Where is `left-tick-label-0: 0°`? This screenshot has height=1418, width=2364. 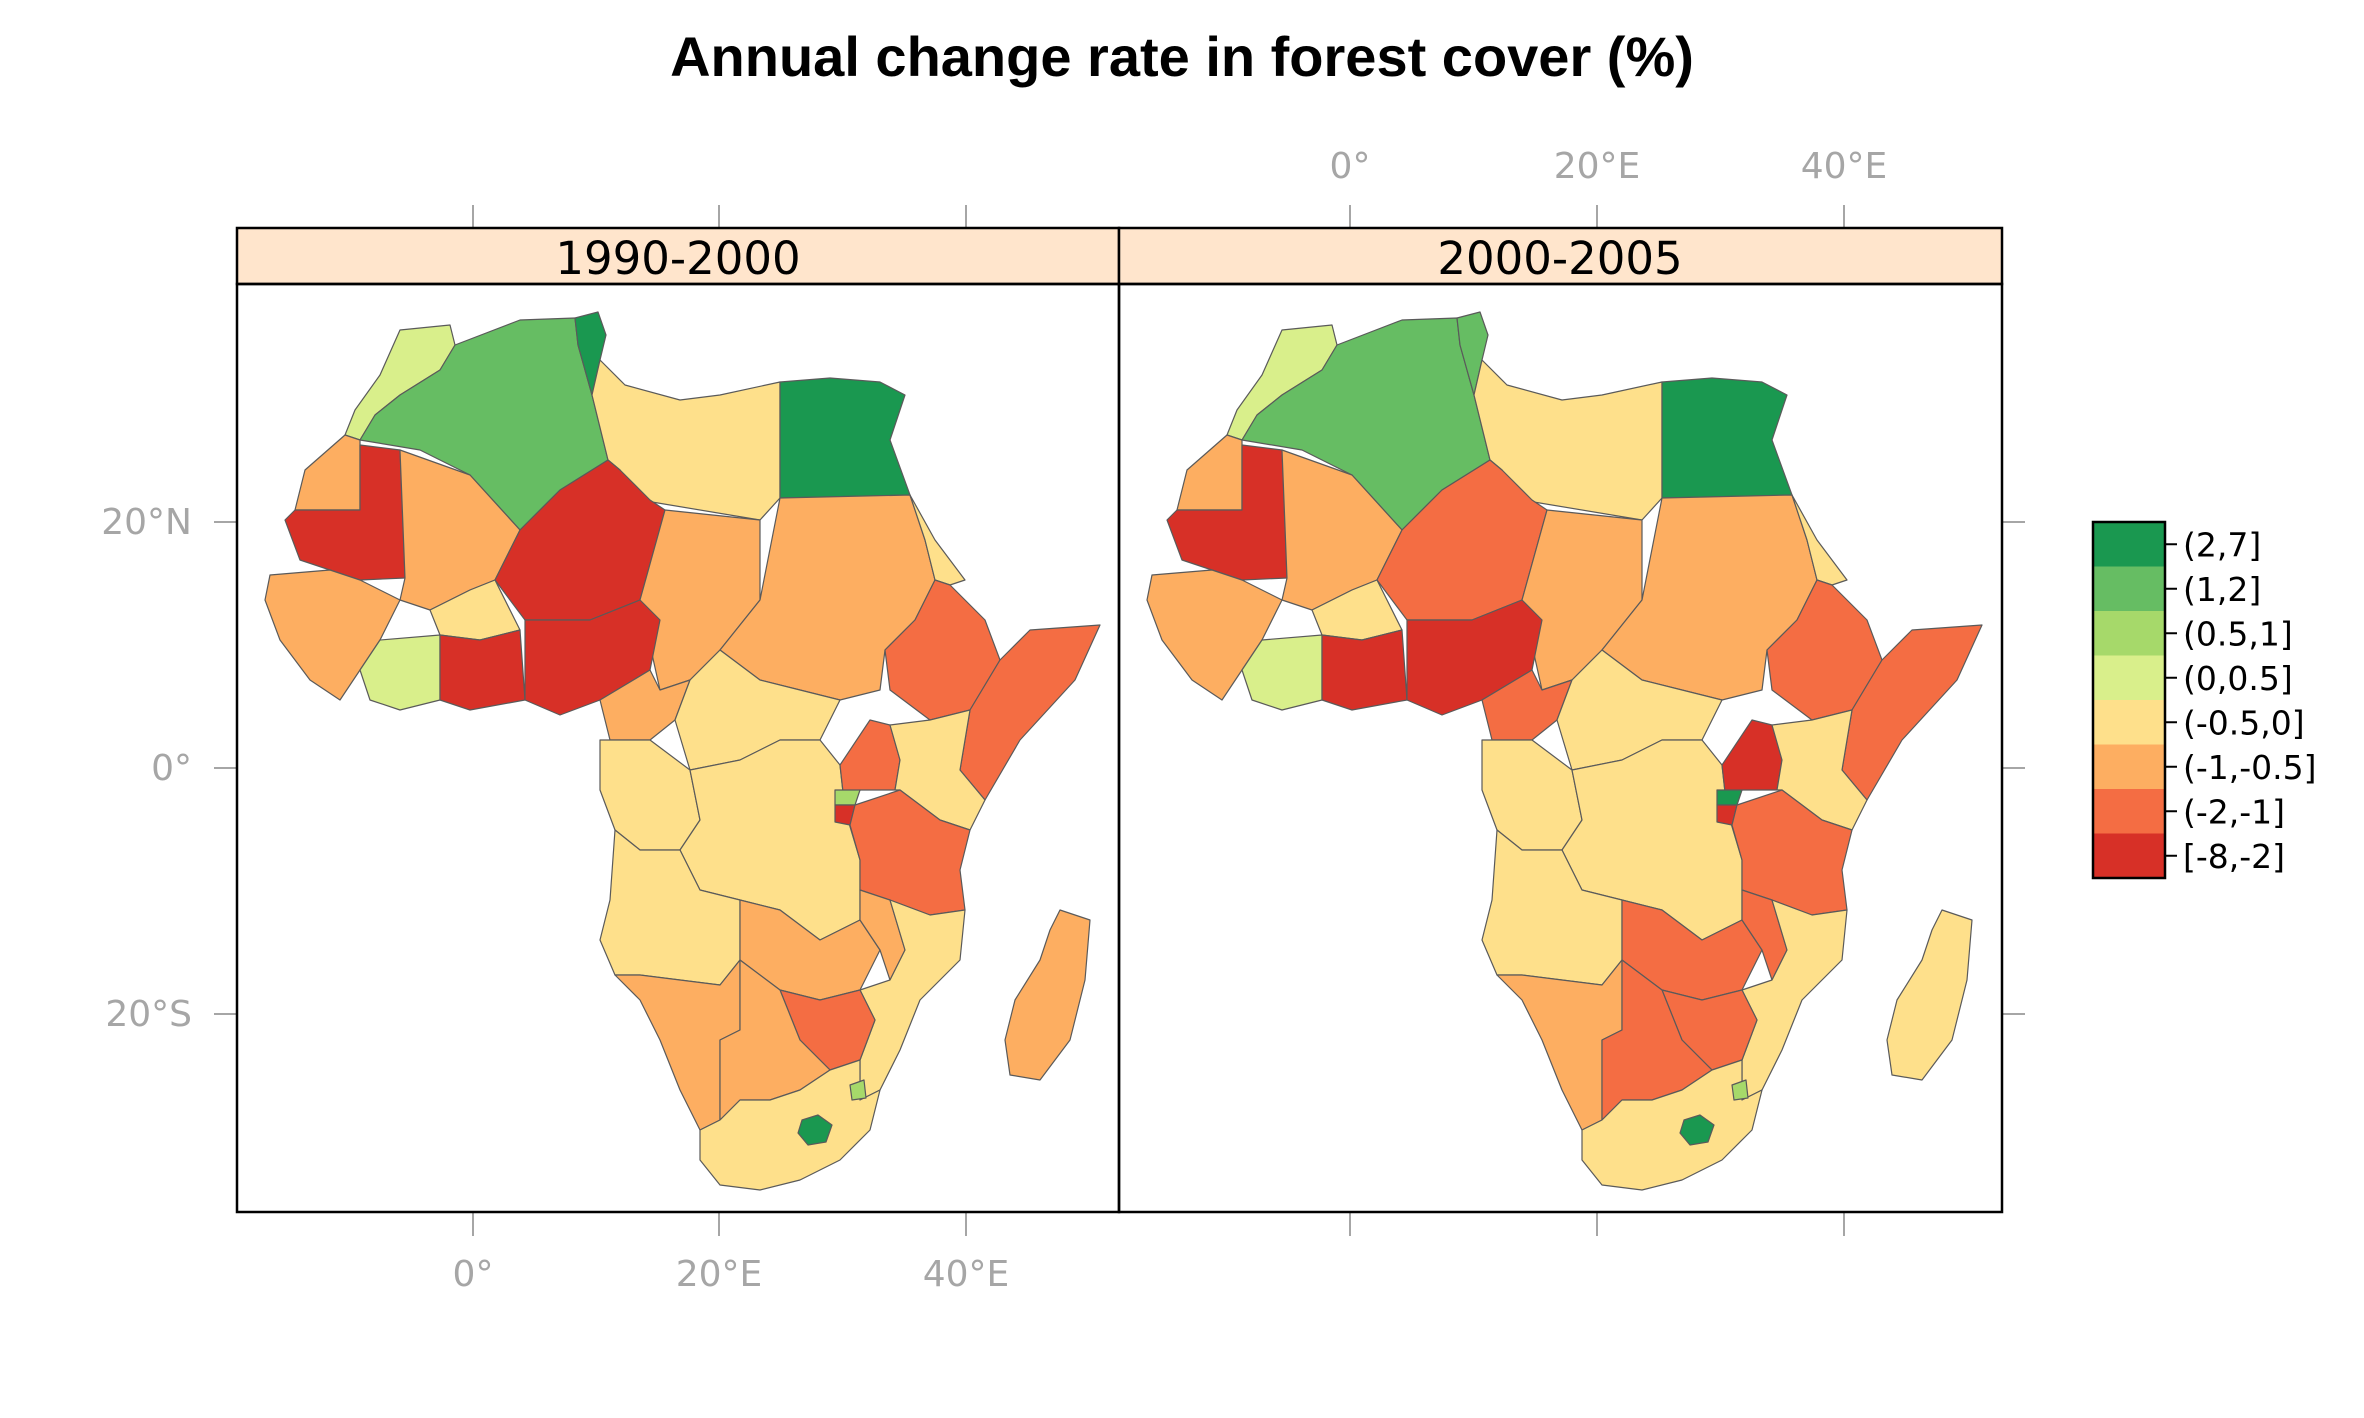
left-tick-label-0: 0° is located at coordinates (171, 768).